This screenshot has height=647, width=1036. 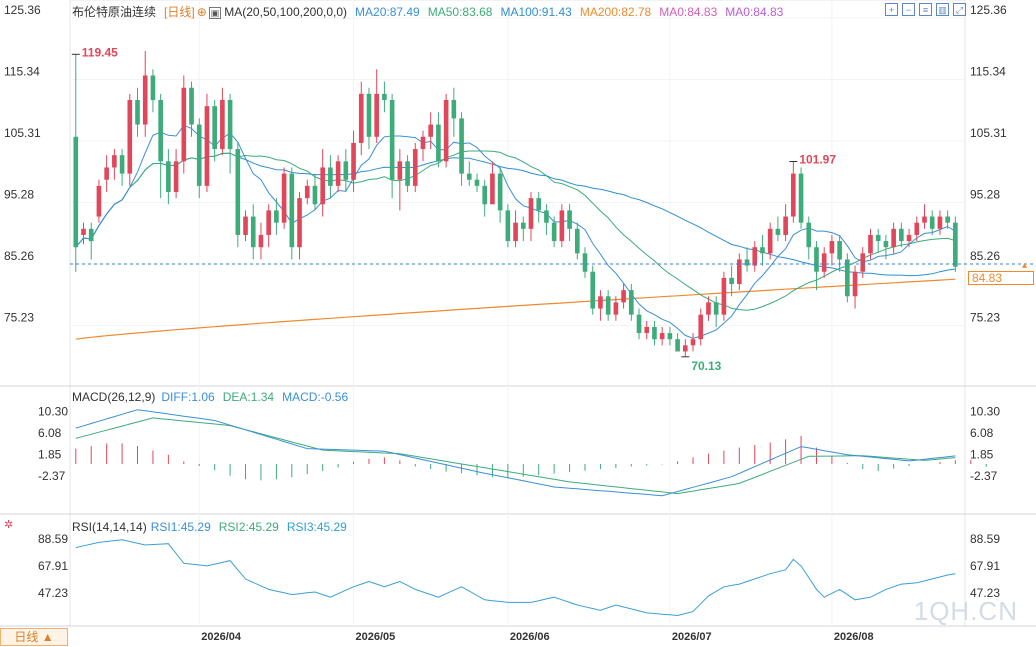 I want to click on macd-macd: MACD:-0.56, so click(x=315, y=397).